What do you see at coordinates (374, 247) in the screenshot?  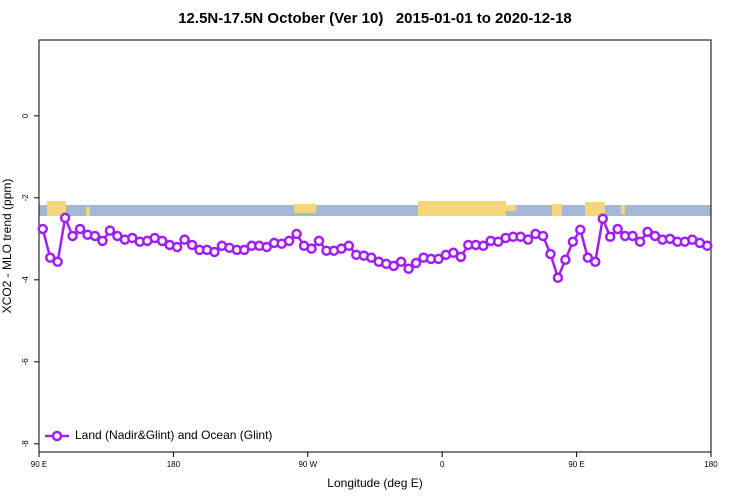 I see `series-line` at bounding box center [374, 247].